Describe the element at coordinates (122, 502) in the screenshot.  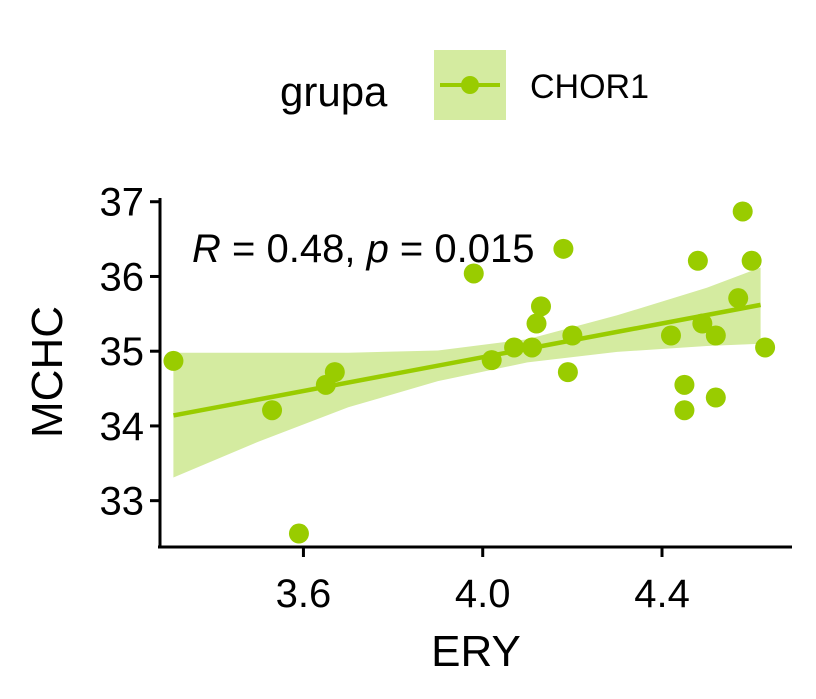
I see `y-tick-label: 33` at that location.